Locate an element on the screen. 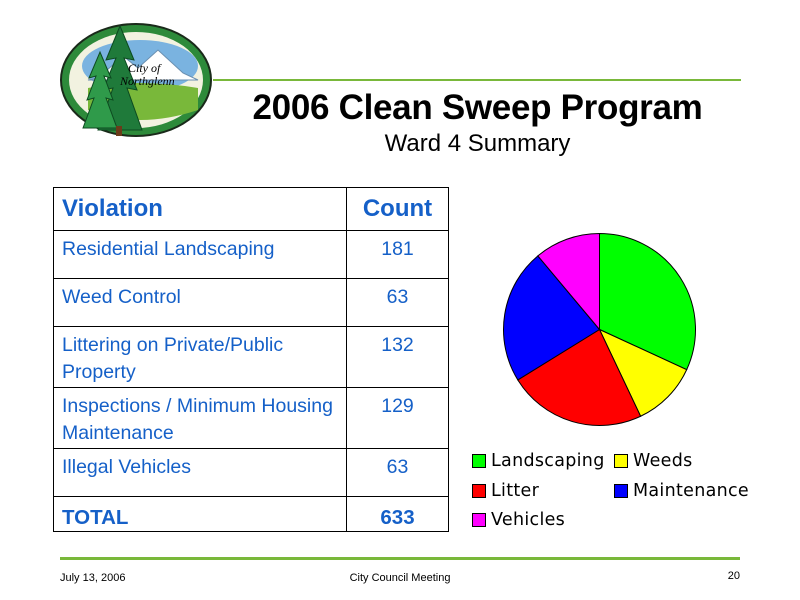  page-subtitle: Ward 4 Summary is located at coordinates (477, 143).